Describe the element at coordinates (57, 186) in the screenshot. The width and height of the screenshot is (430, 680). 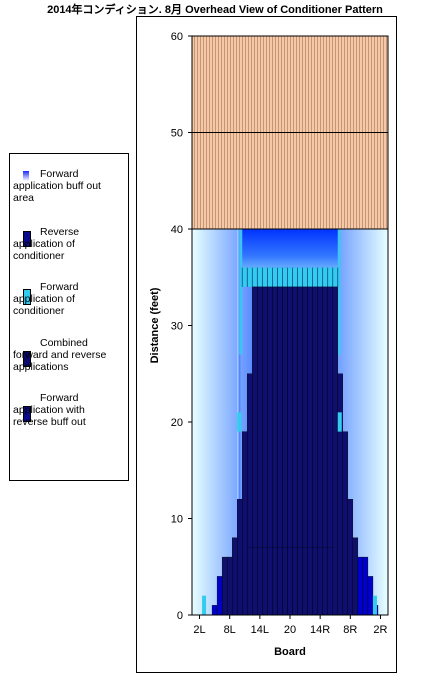
I see `legend-label: Forward application buff out area` at that location.